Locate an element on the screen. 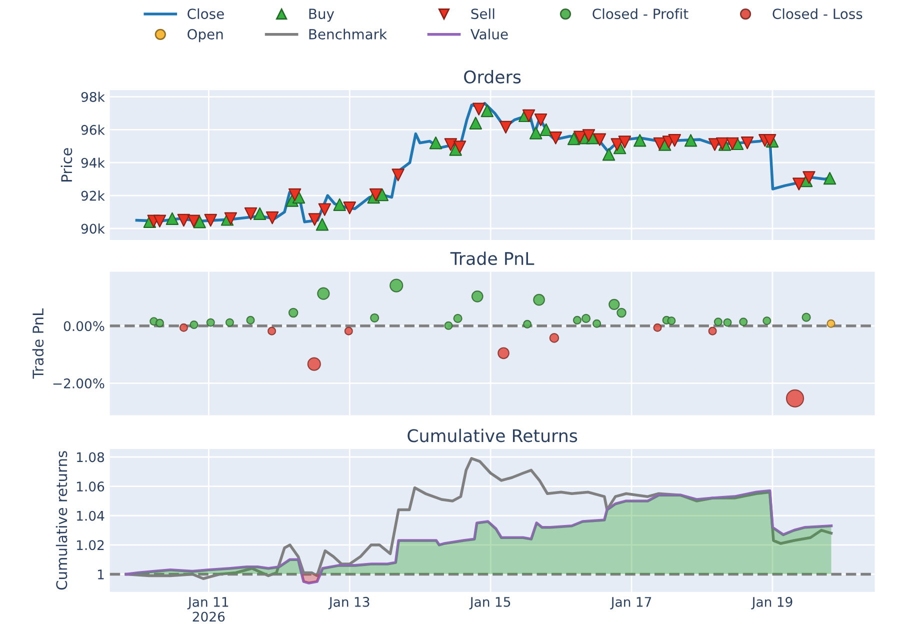  y-tick-label: 0.00% is located at coordinates (84, 326).